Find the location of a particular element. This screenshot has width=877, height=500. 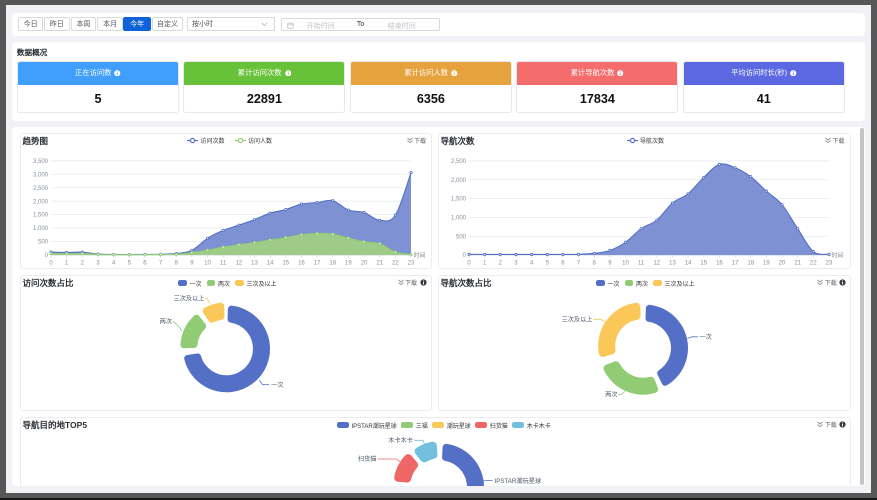

svg-text: 3,000 is located at coordinates (40, 175).